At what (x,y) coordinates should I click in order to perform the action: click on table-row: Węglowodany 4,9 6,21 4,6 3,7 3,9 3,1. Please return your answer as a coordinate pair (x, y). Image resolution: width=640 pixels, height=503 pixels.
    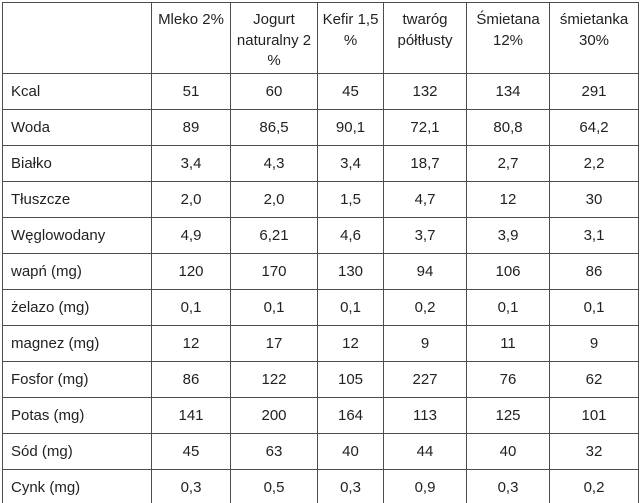
    Looking at the image, I should click on (320, 235).